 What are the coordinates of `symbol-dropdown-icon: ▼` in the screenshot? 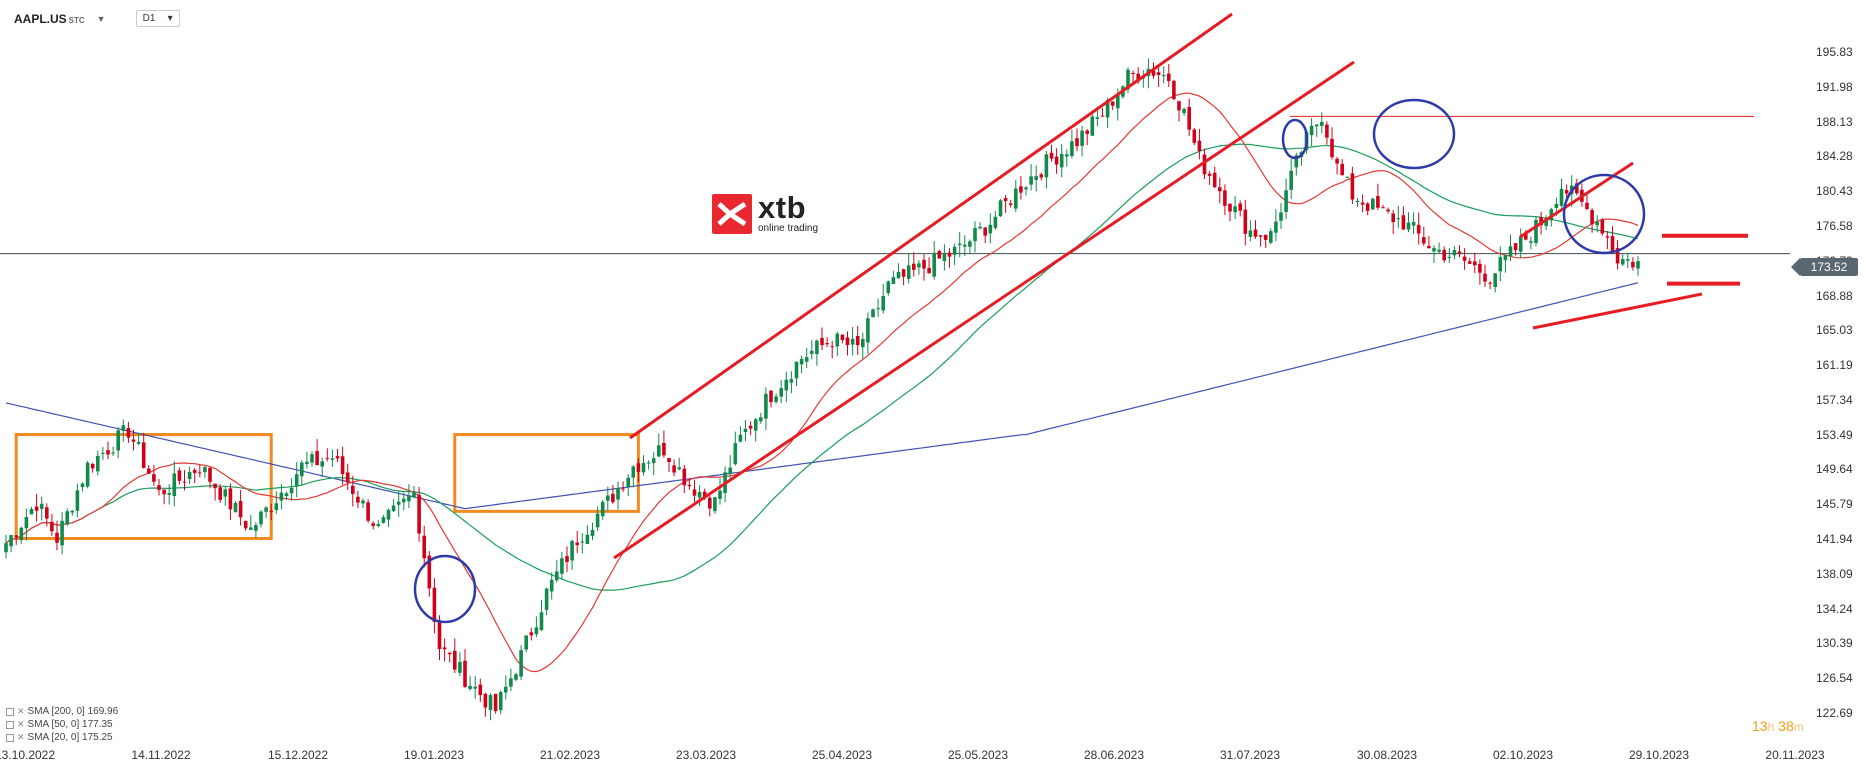 It's located at (101, 18).